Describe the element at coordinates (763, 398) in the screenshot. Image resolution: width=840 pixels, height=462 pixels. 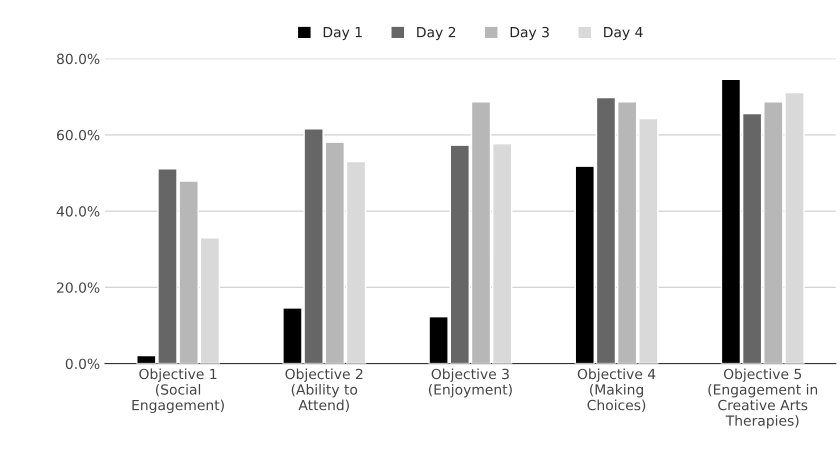
I see `x-tick-label: Objective 5 (Engagement in Creative Arts Therapies)` at that location.